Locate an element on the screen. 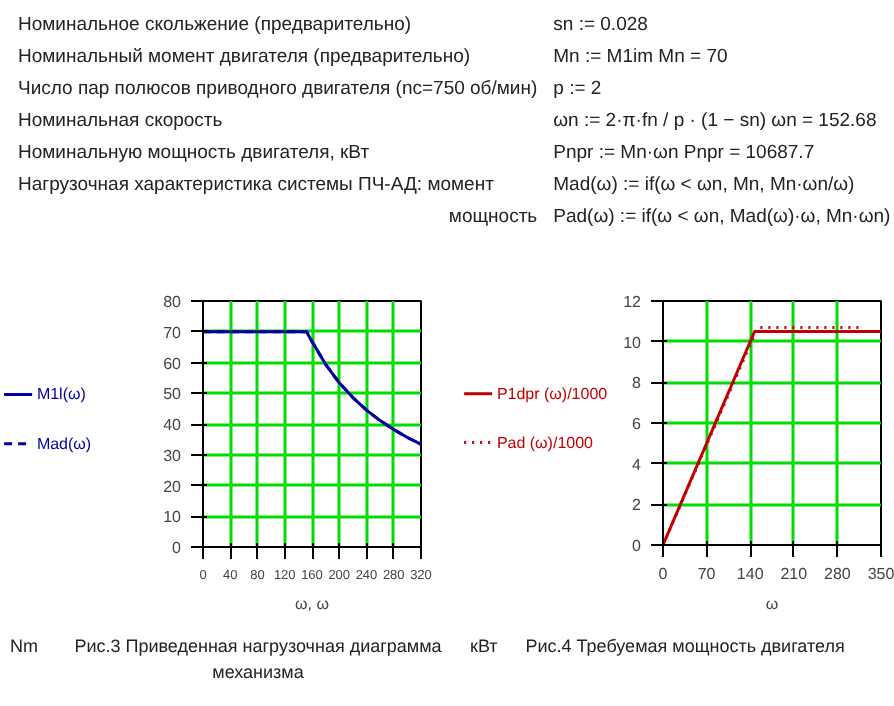 The width and height of the screenshot is (894, 706). text: мощность is located at coordinates (493, 218).